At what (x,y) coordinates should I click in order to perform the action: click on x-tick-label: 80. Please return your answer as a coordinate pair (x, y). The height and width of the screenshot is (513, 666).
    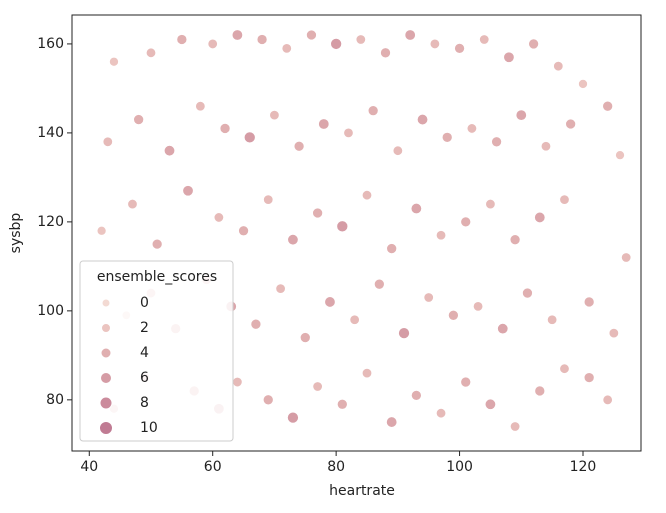
    Looking at the image, I should click on (336, 467).